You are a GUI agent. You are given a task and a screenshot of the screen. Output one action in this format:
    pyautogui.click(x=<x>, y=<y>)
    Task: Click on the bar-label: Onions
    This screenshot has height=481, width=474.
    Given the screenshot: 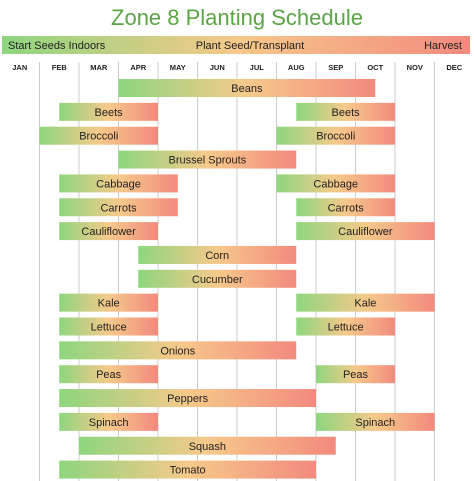 What is the action you would take?
    pyautogui.click(x=177, y=351)
    